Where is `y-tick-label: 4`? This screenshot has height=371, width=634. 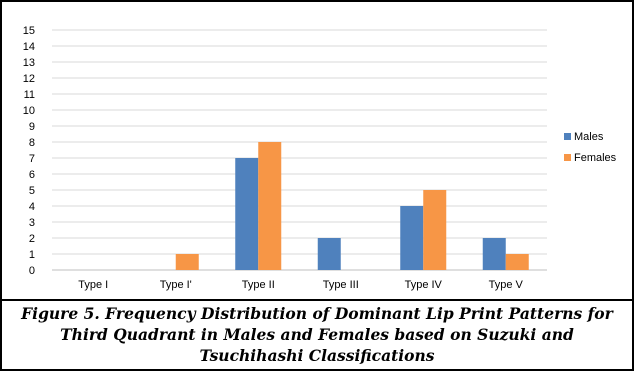 y-tick-label: 4 is located at coordinates (32, 207).